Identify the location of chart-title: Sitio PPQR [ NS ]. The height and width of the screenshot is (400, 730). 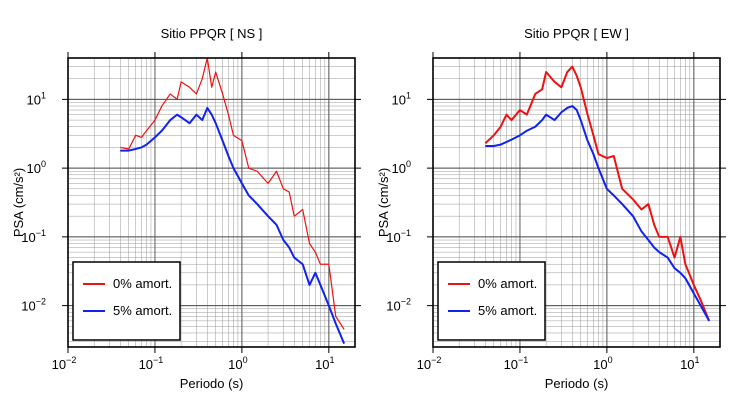
(212, 33).